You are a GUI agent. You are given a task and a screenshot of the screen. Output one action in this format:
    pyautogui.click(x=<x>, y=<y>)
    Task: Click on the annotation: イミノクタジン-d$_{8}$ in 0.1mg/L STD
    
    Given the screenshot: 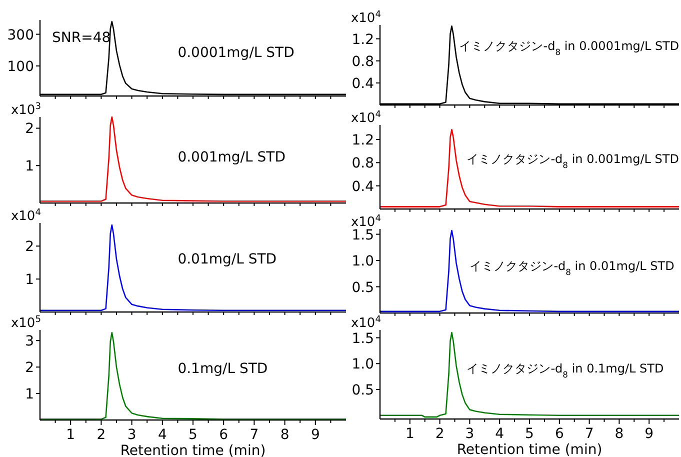 What is the action you would take?
    pyautogui.click(x=565, y=370)
    